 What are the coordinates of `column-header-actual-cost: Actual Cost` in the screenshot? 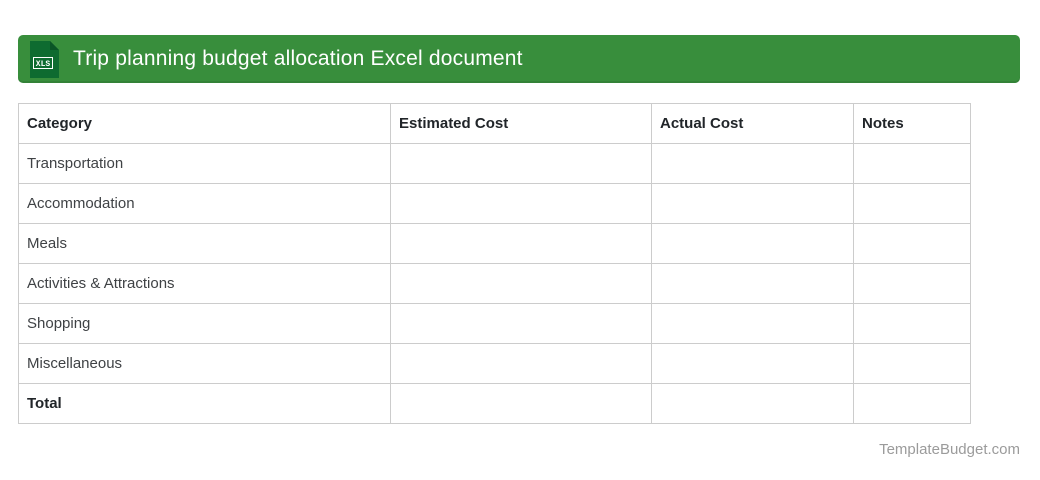 It's located at (752, 123).